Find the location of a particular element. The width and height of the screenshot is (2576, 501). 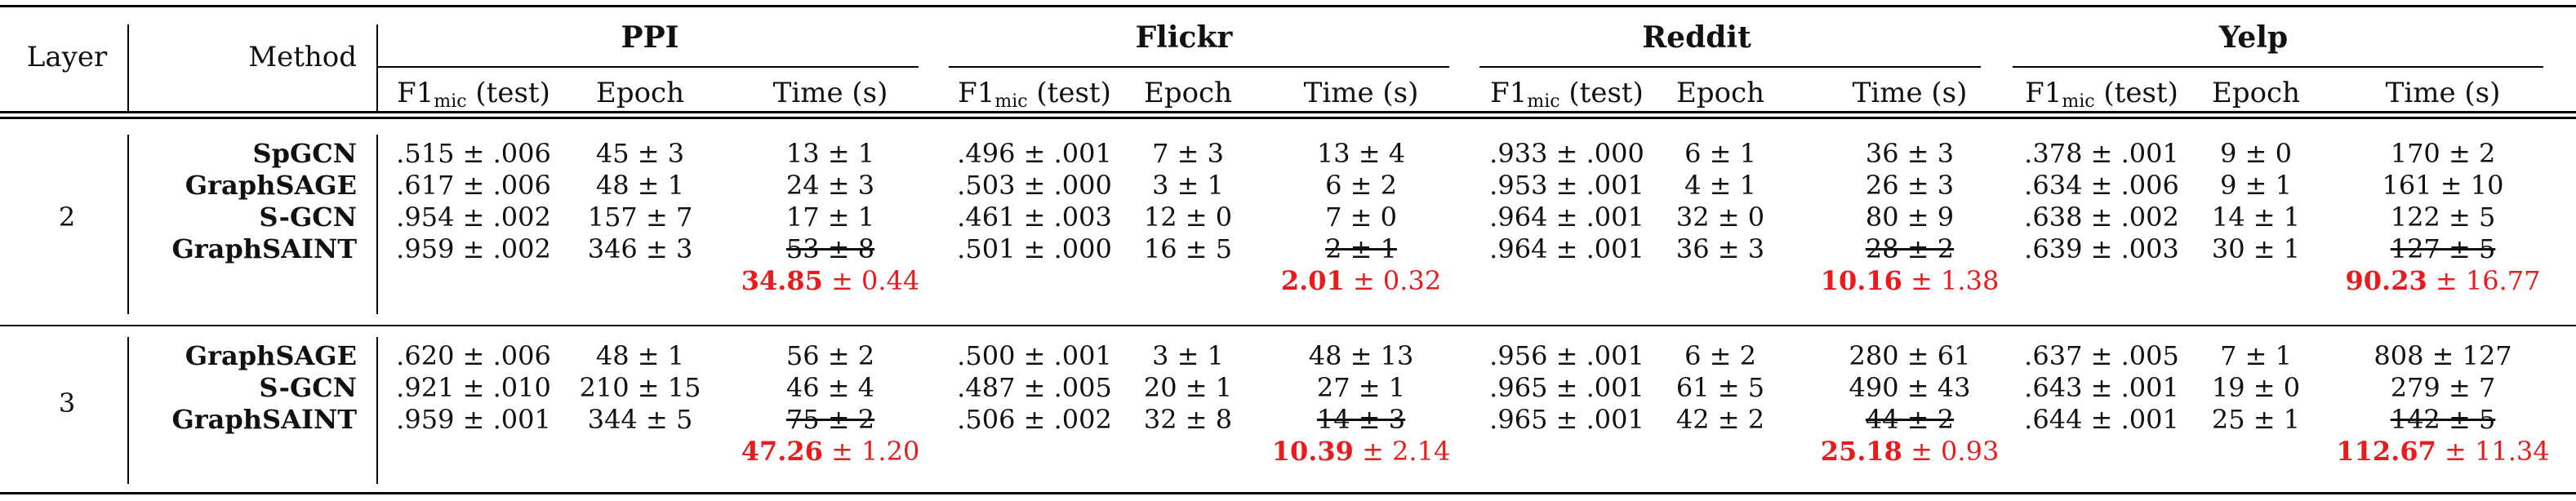

table-cell: 30 ± 1 is located at coordinates (2256, 248).